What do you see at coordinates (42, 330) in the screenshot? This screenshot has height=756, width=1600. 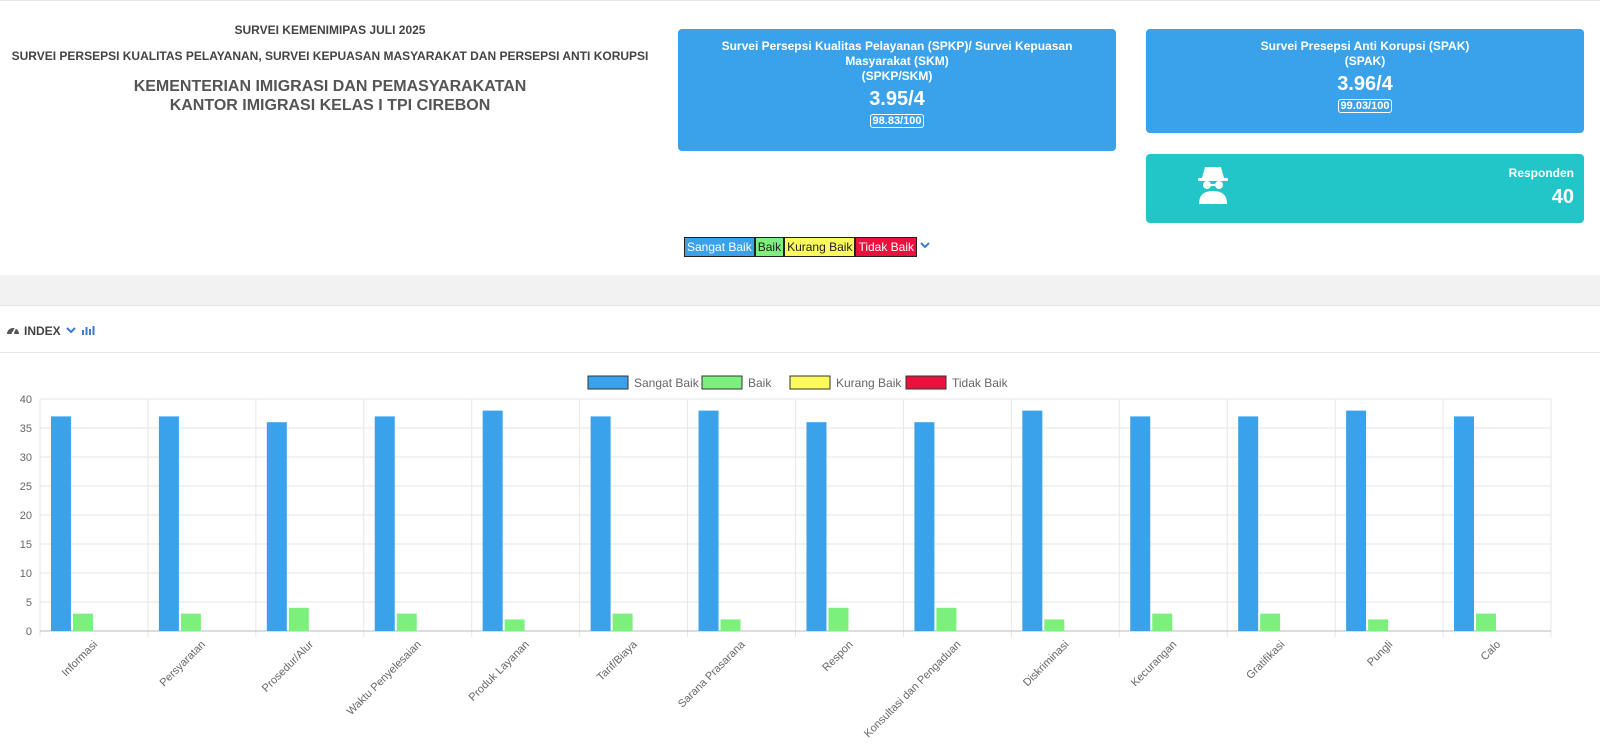 I see `index-label: INDEX` at bounding box center [42, 330].